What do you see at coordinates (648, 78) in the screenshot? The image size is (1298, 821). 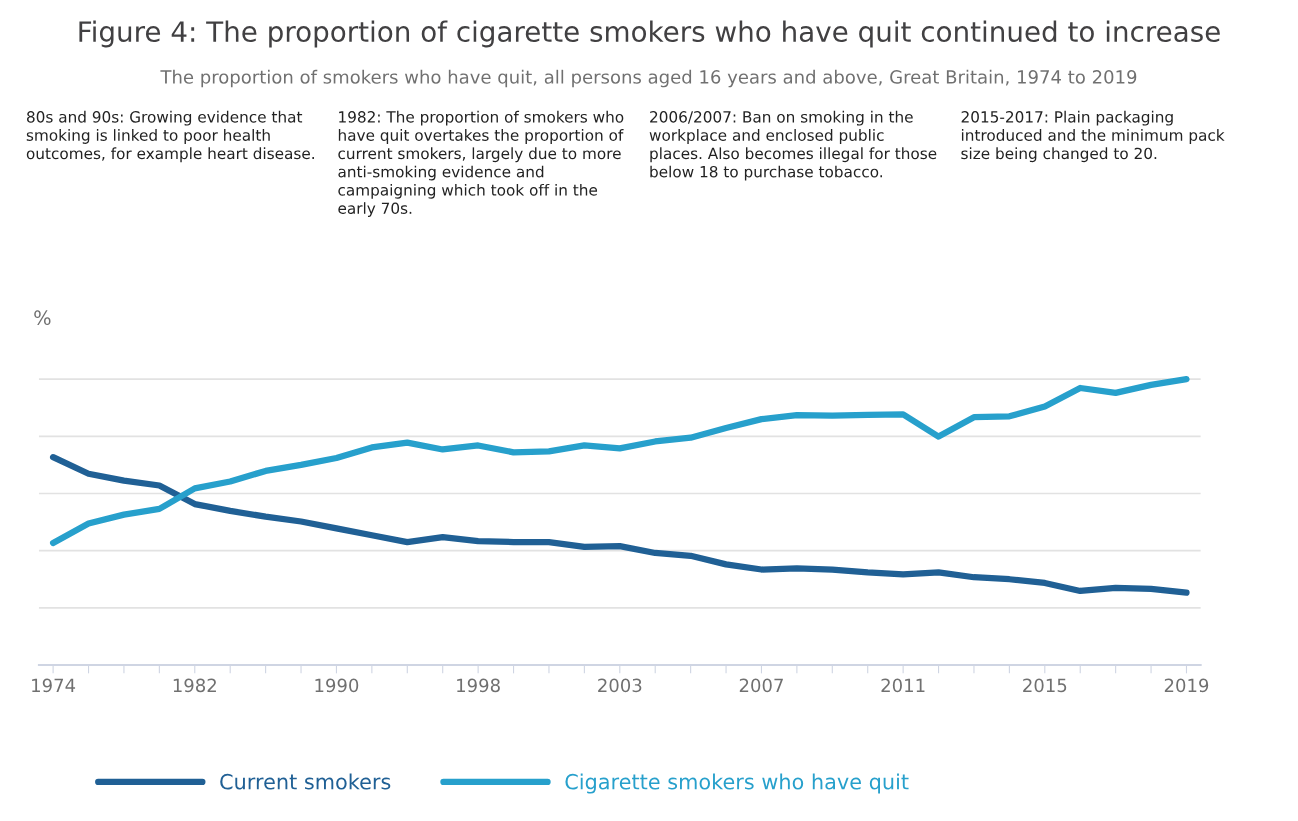 I see `chart-subtitle: The proportion of smokers who have quit, all persons aged 16 years and above, Great Britain, 1974 to 2019` at bounding box center [648, 78].